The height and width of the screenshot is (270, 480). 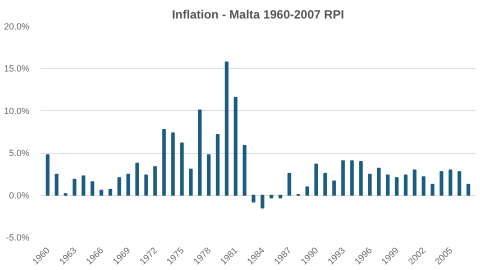 What do you see at coordinates (17, 111) in the screenshot?
I see `y-tick-label: 10.0%` at bounding box center [17, 111].